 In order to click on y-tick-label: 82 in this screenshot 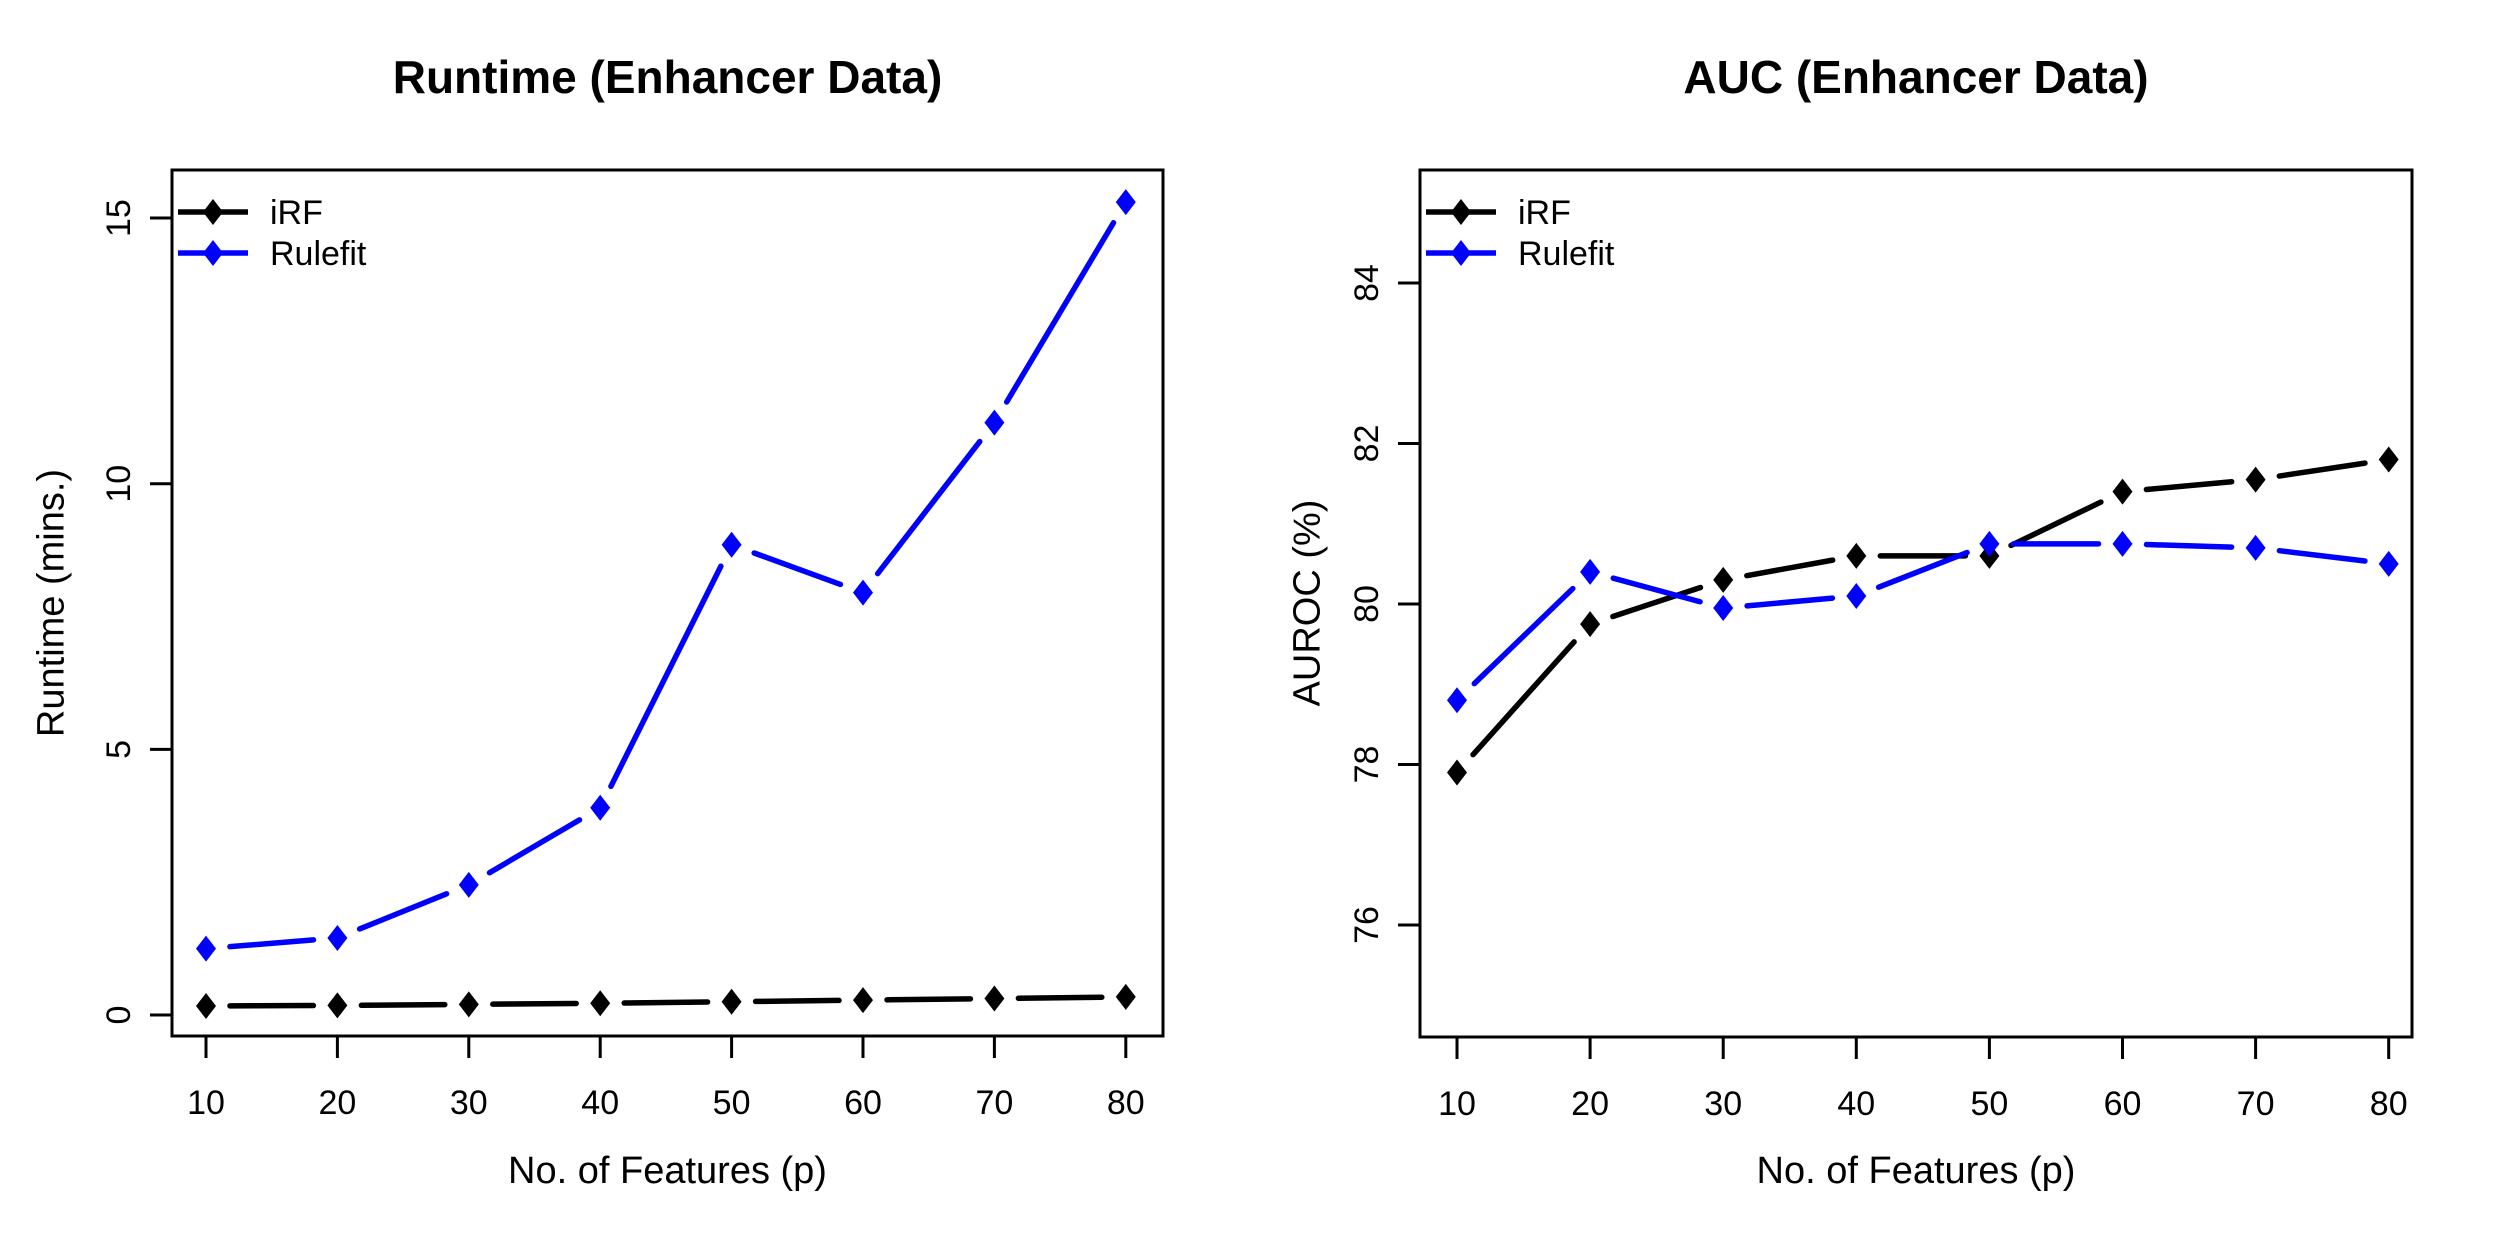, I will do `click(1367, 444)`.